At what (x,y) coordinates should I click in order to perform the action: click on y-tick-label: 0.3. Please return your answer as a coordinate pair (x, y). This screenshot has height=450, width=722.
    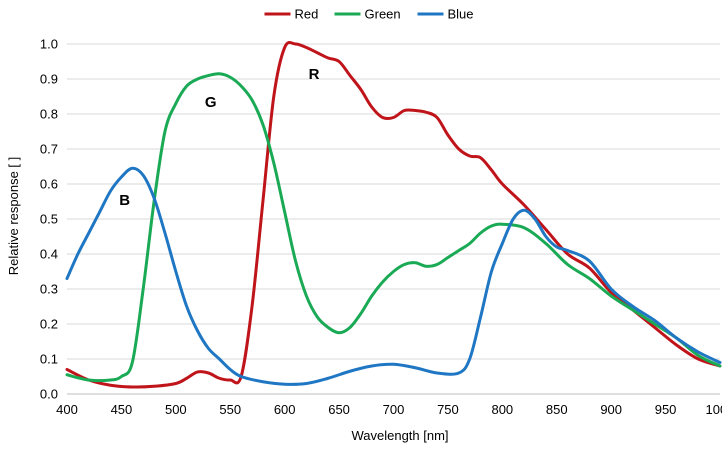
    Looking at the image, I should click on (49, 289).